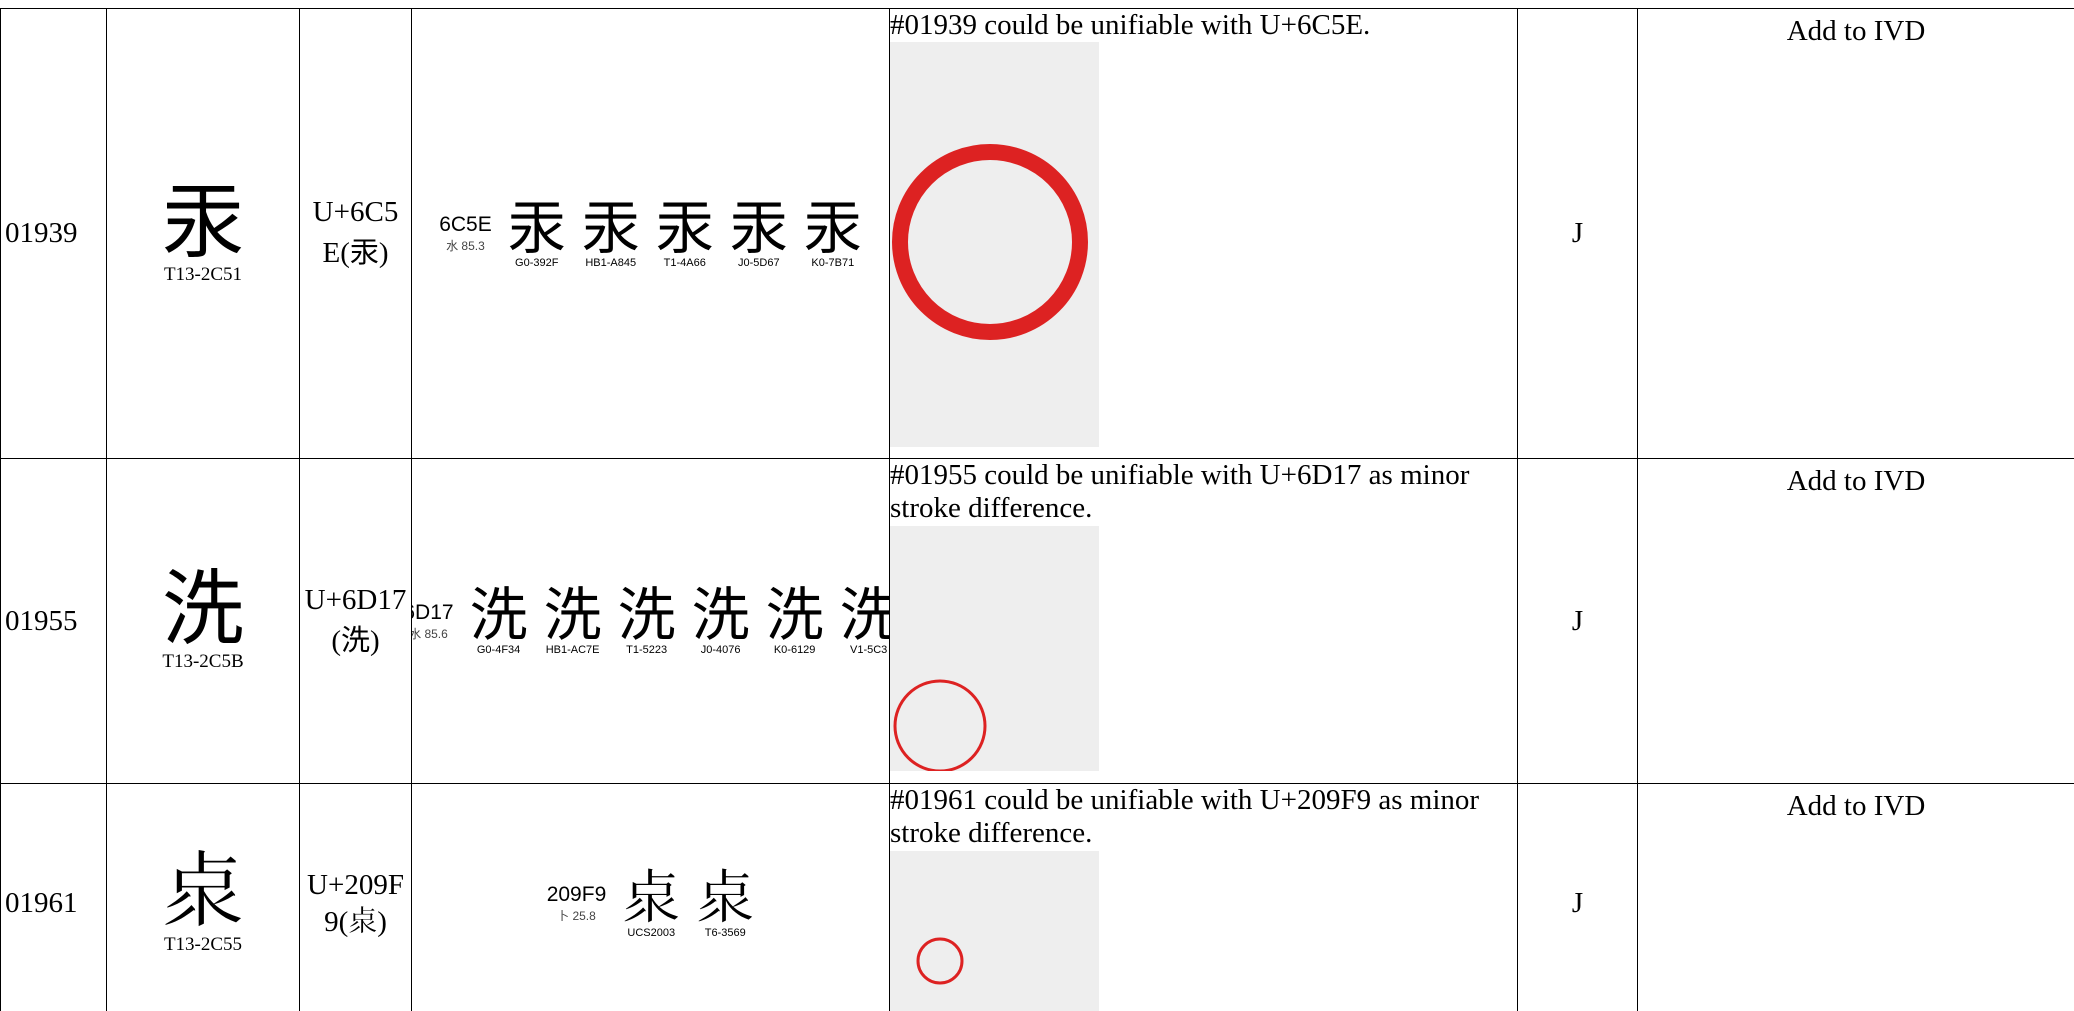  Describe the element at coordinates (647, 621) in the screenshot. I see `source-glyph: 洗 T1-5223` at that location.